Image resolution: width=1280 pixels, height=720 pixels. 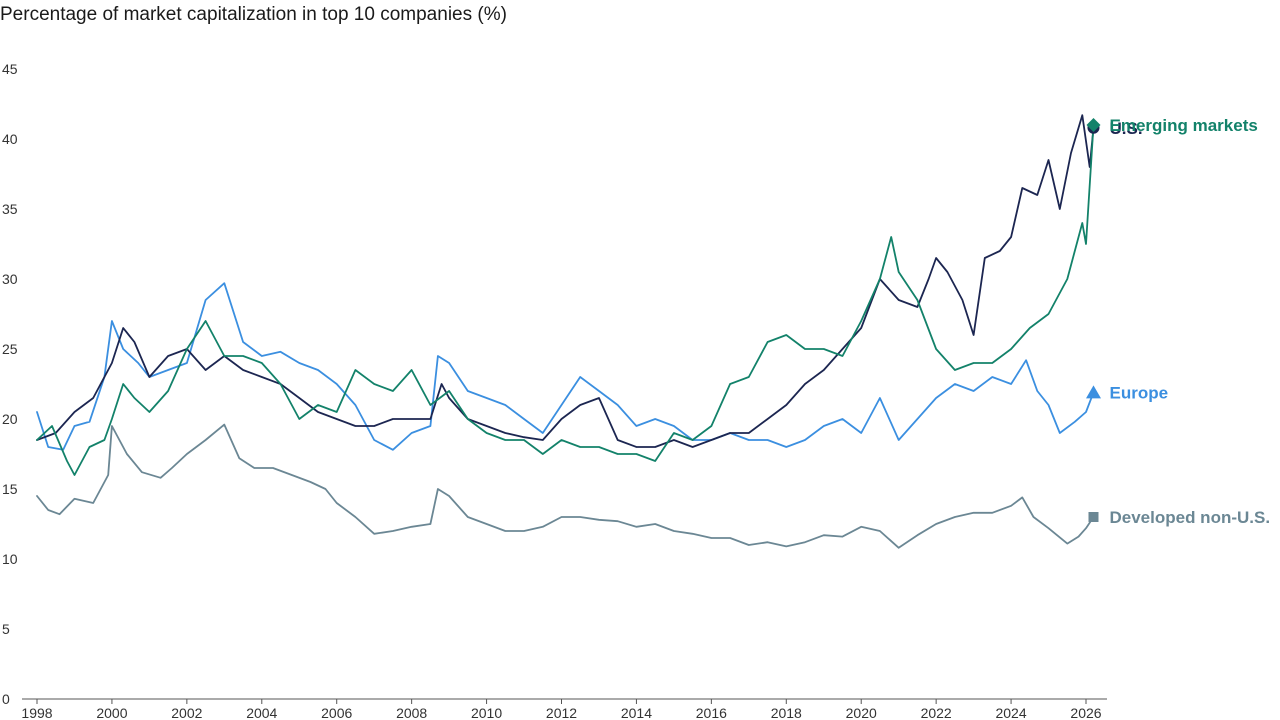 What do you see at coordinates (111, 712) in the screenshot?
I see `x-tick-label: 2000` at bounding box center [111, 712].